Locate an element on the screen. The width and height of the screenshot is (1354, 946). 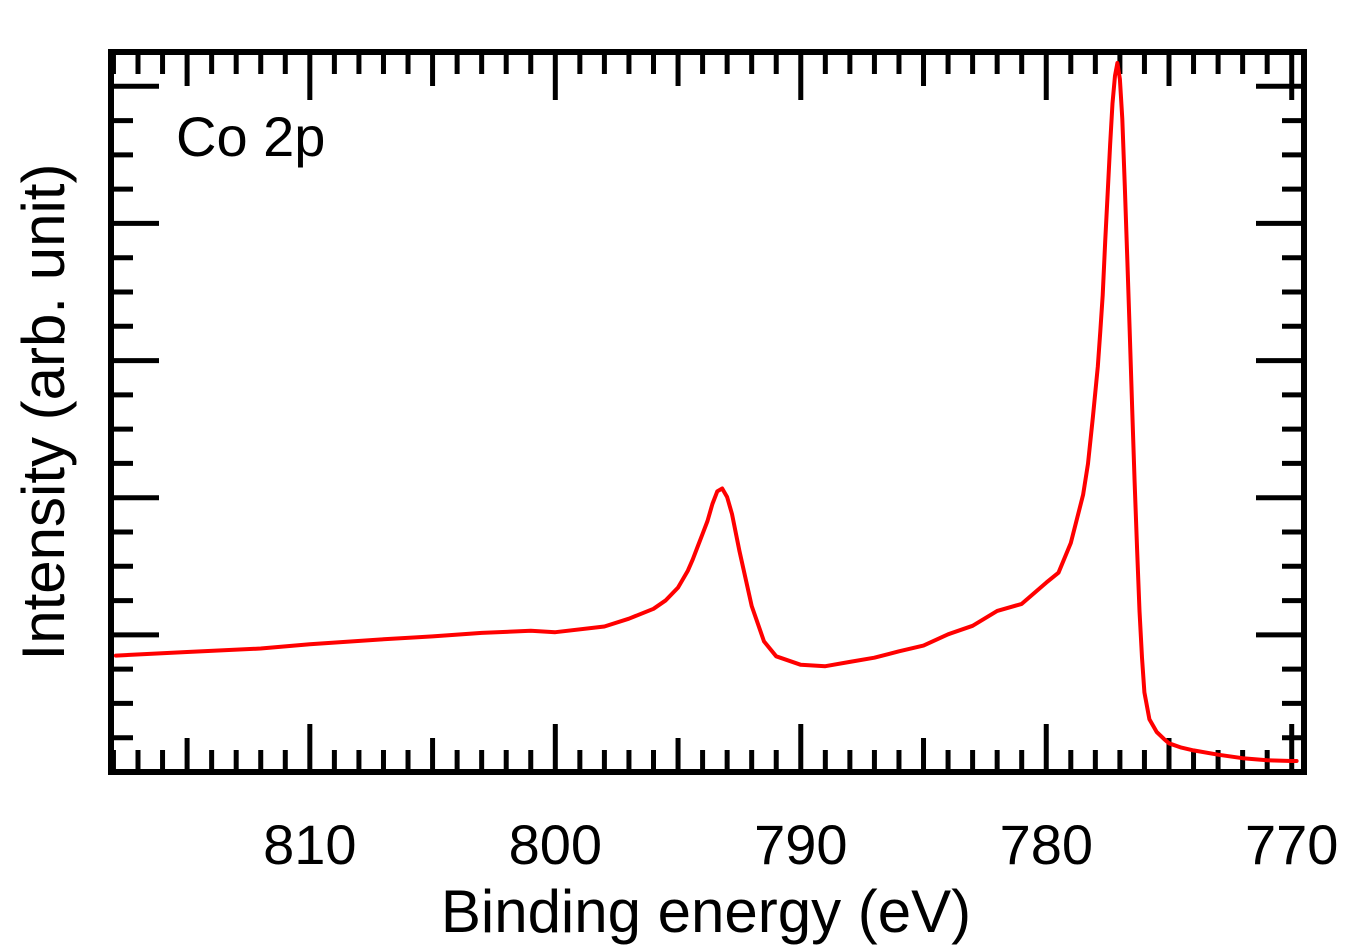
x-tick-label: 770 is located at coordinates (1291, 844).